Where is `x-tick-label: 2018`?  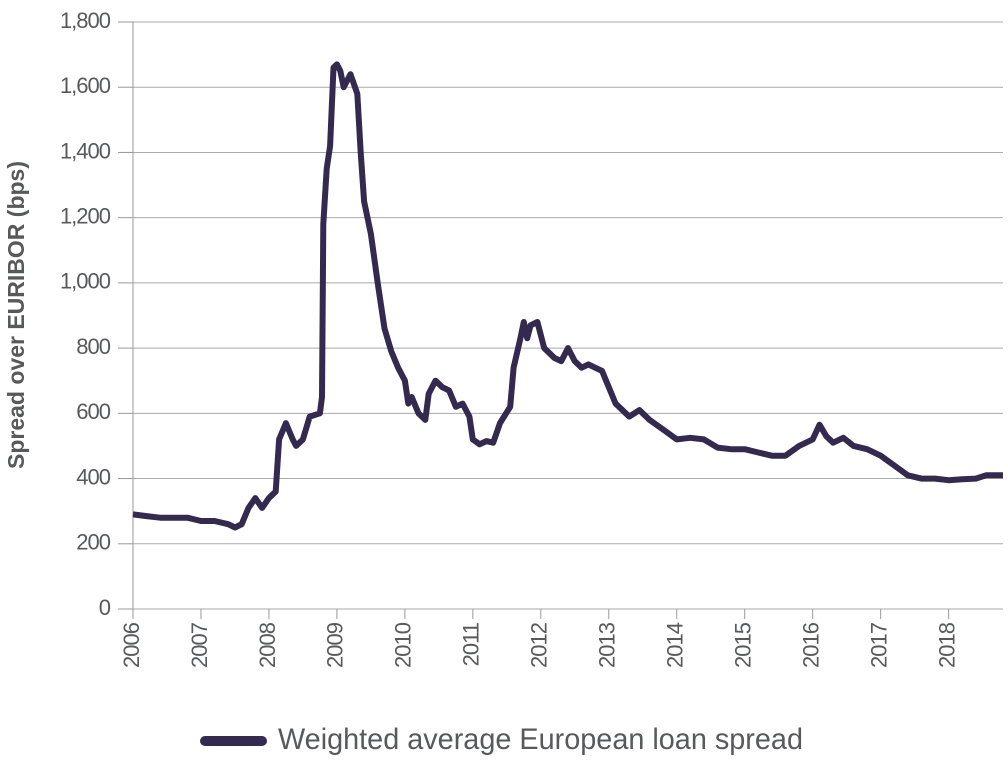 x-tick-label: 2018 is located at coordinates (946, 645).